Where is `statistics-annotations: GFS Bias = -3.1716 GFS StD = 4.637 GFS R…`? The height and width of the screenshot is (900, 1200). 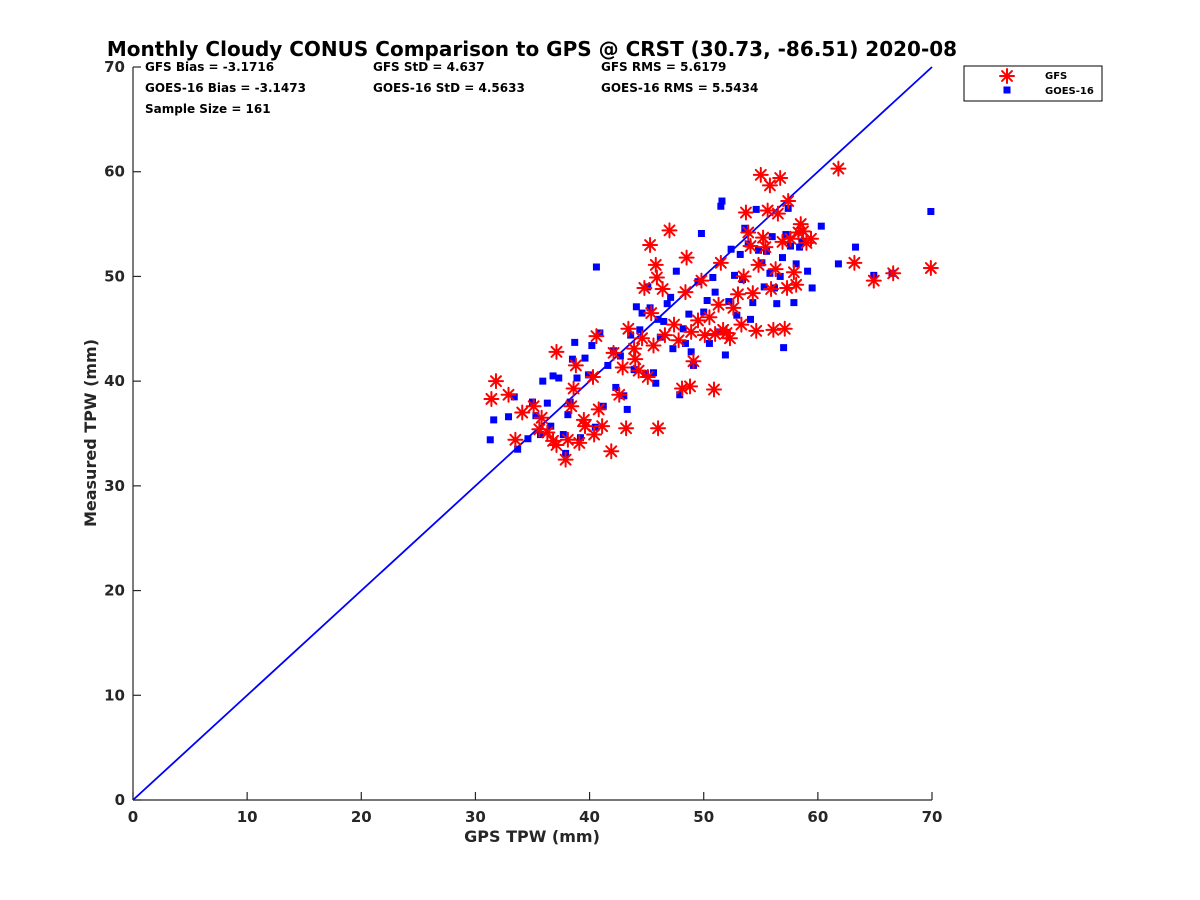 statistics-annotations: GFS Bias = -3.1716 GFS StD = 4.637 GFS R… is located at coordinates (451, 88).